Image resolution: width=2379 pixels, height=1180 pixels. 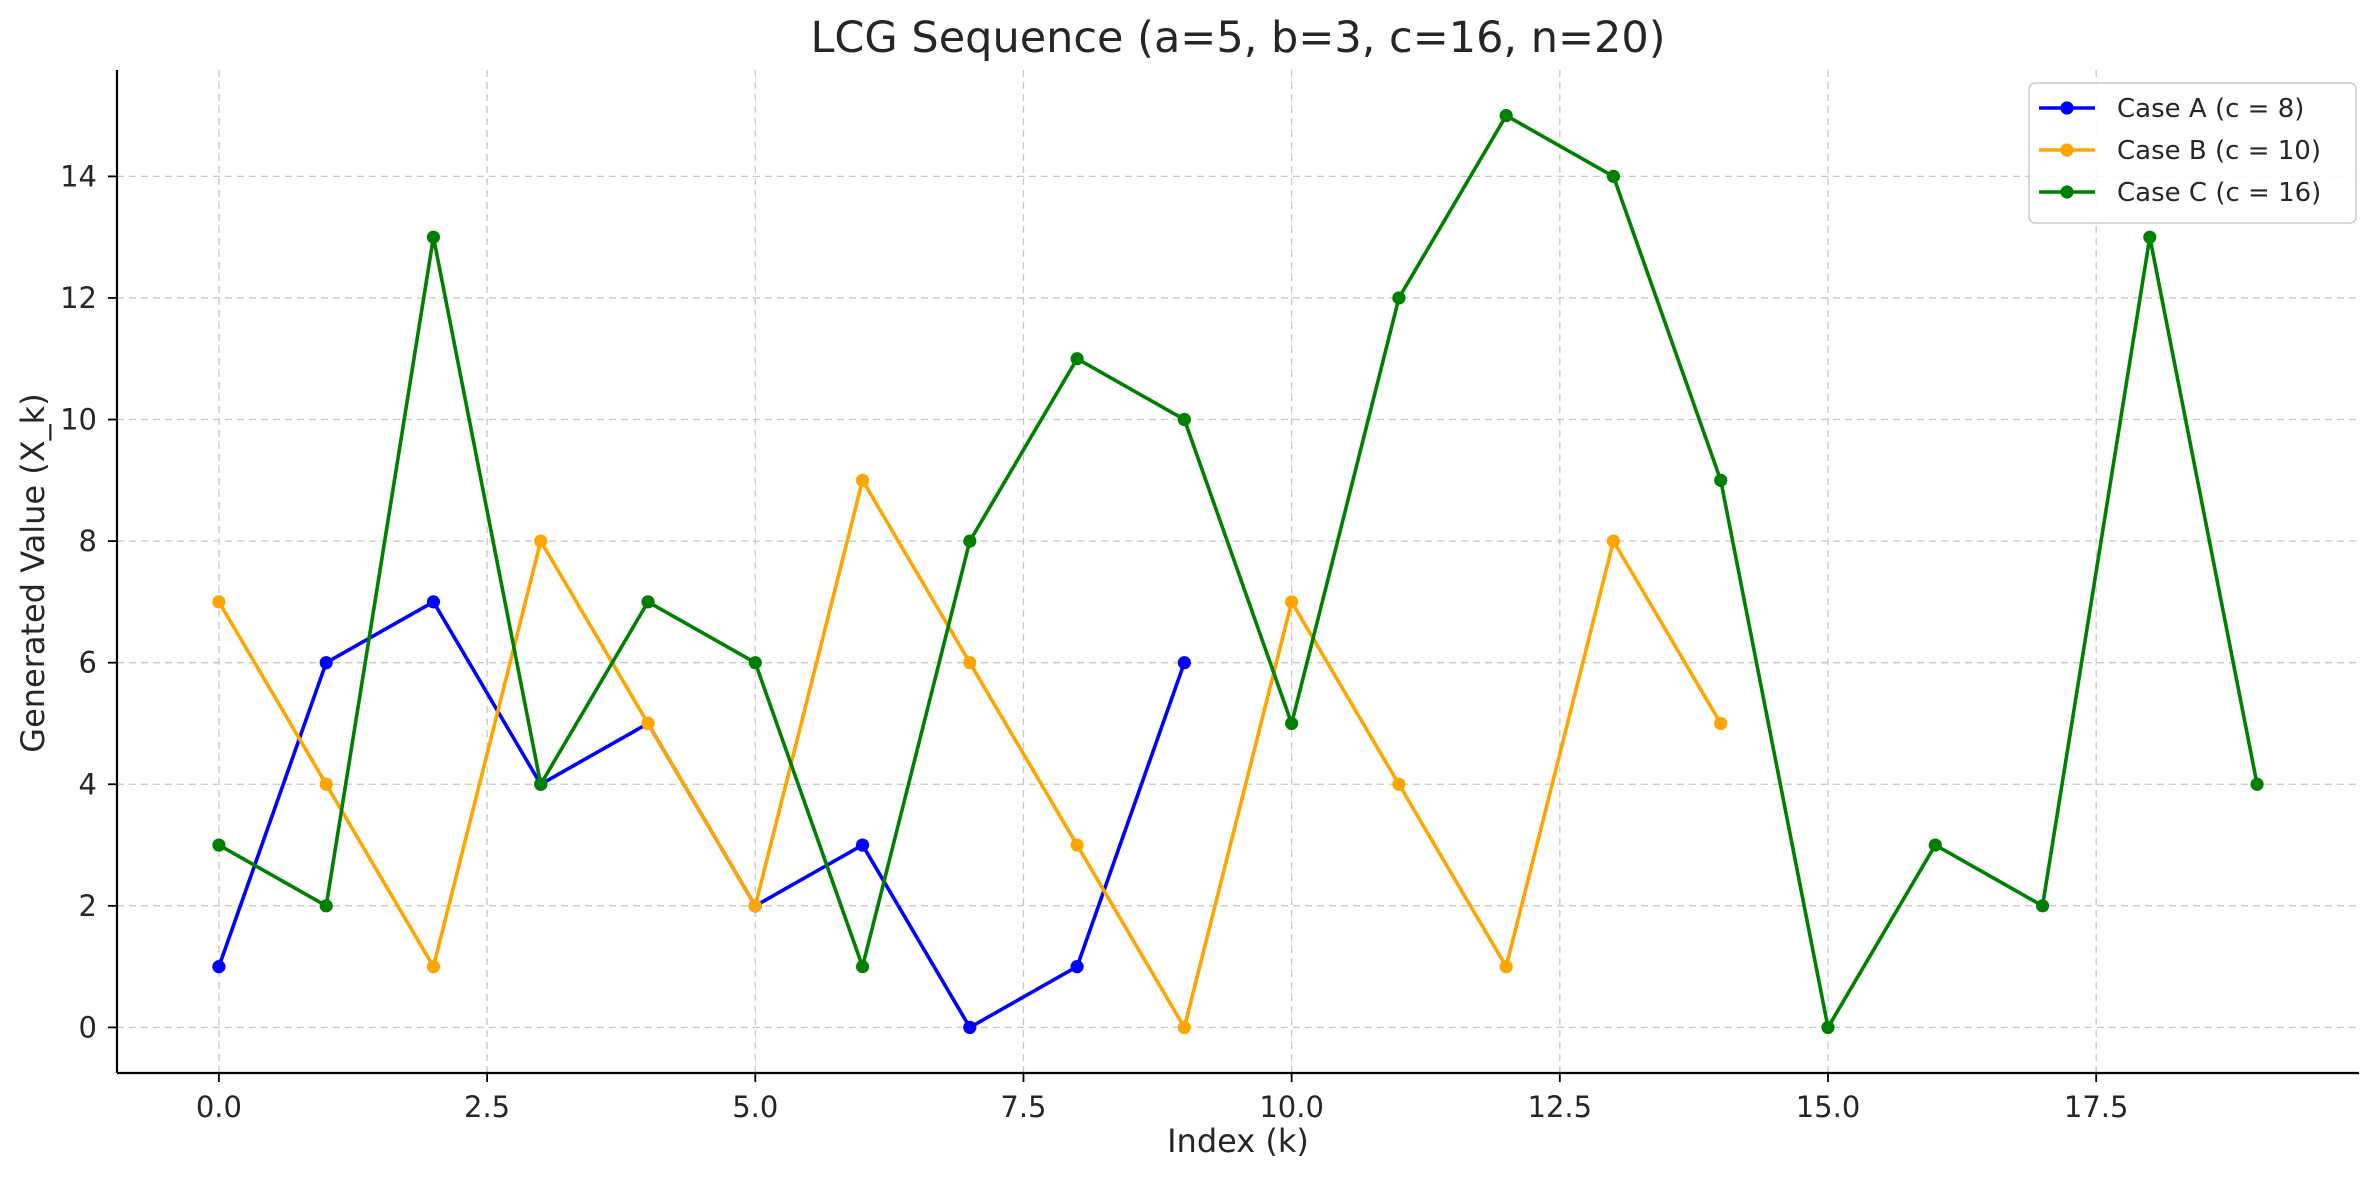 What do you see at coordinates (33, 572) in the screenshot?
I see `y-axis-label: Generated Value (X_k)` at bounding box center [33, 572].